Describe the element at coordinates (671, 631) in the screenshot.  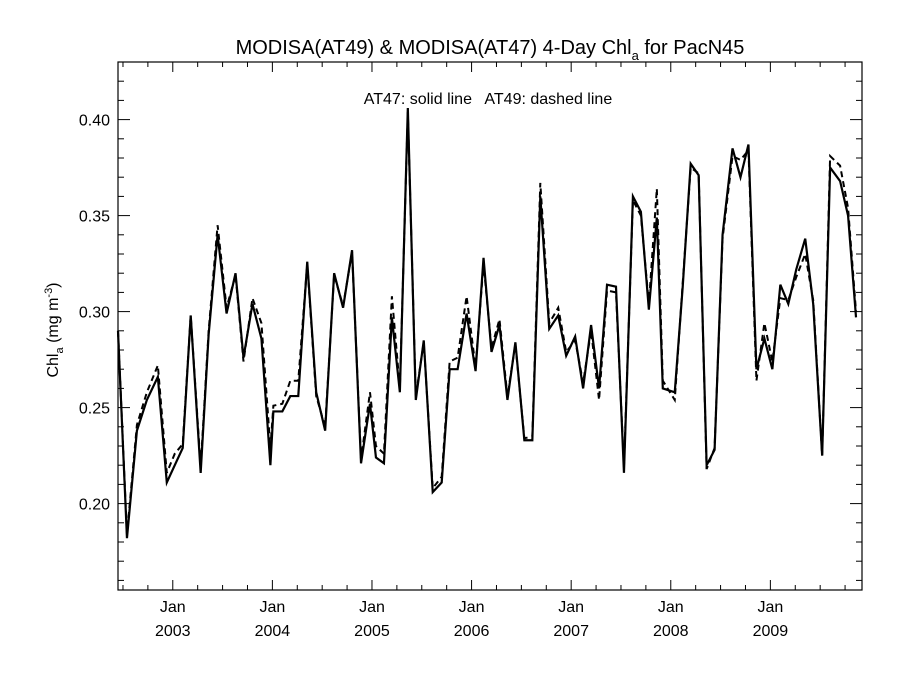
I see `x-tick-year-label: 2008` at that location.